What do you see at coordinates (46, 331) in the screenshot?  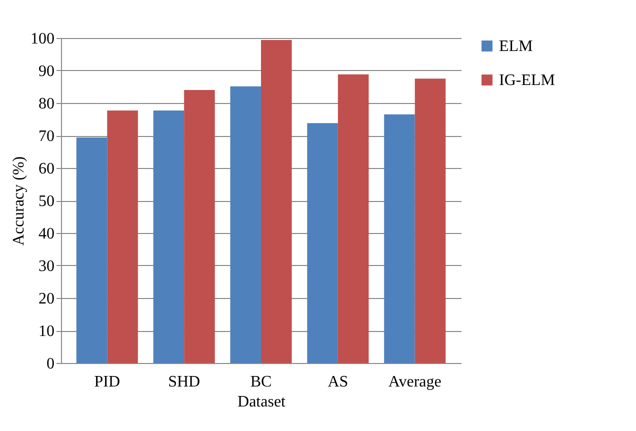 I see `y-tick-label: 10` at bounding box center [46, 331].